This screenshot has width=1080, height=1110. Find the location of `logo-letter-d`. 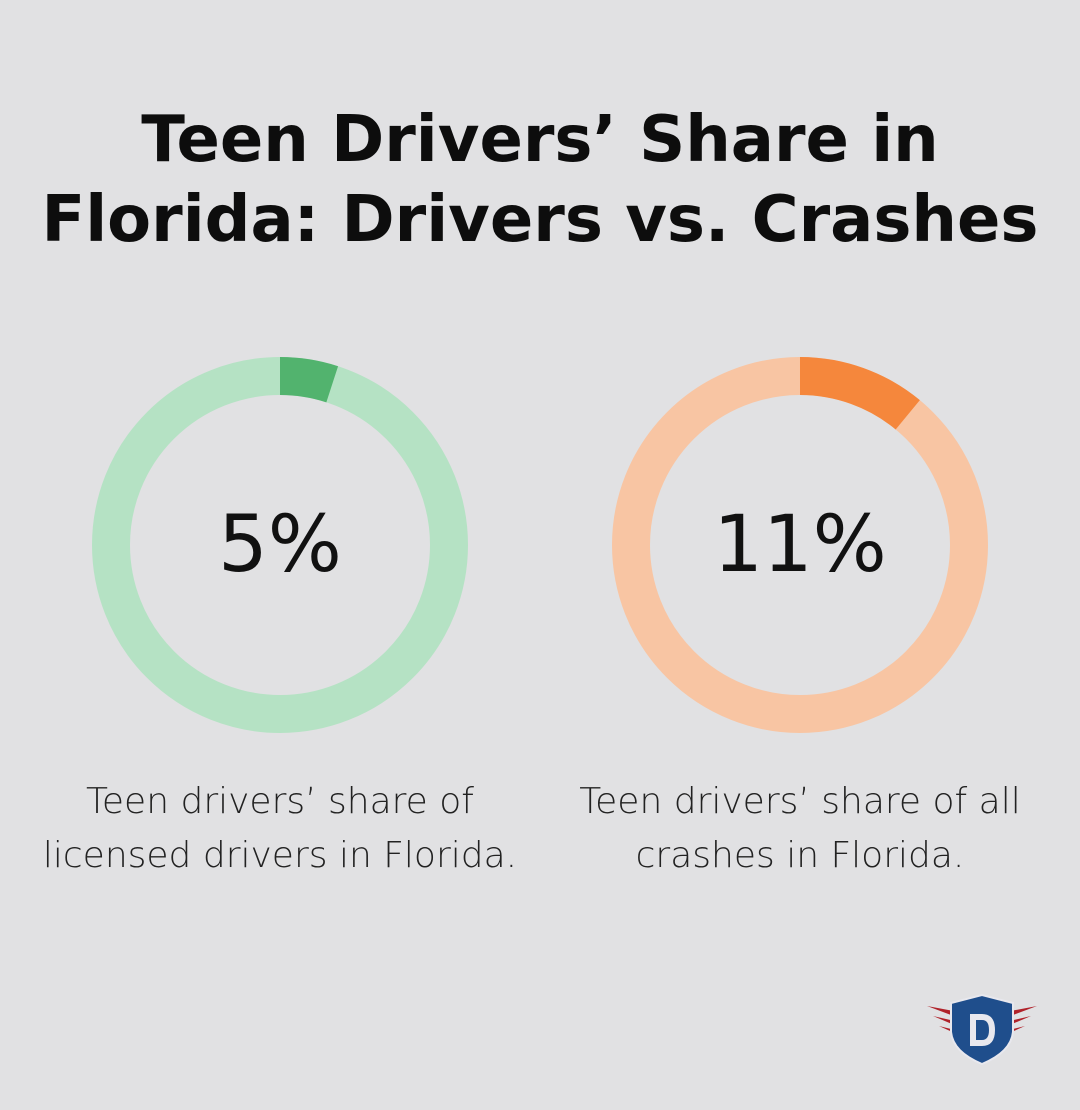

logo-letter-d is located at coordinates (982, 1030).